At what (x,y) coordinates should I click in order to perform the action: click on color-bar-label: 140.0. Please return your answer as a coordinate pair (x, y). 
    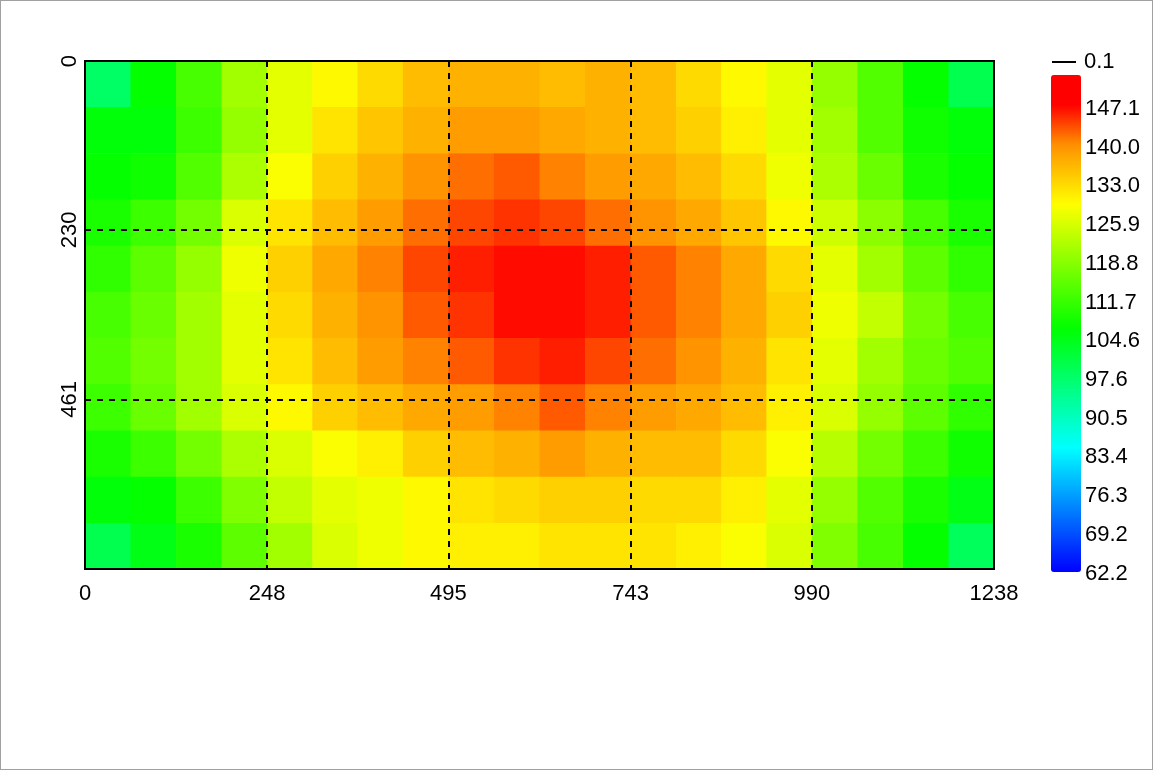
    Looking at the image, I should click on (1113, 146).